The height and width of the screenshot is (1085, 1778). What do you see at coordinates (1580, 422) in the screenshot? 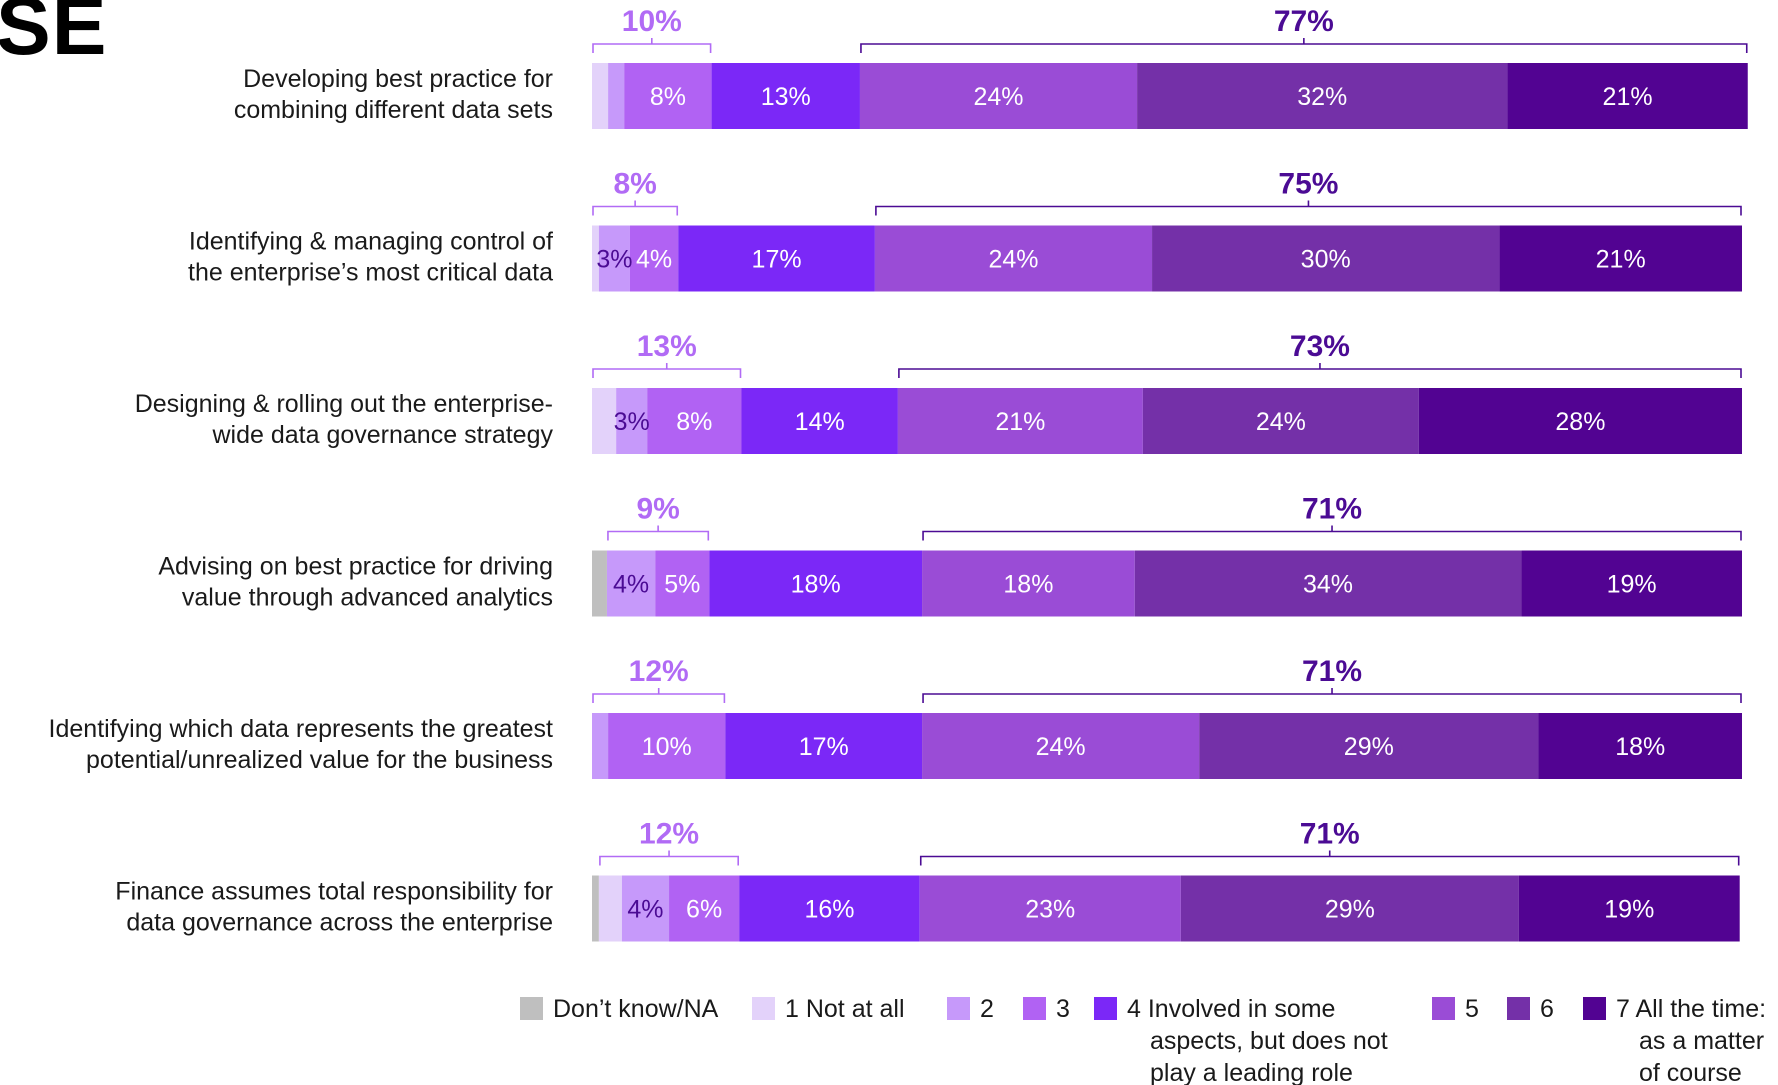
I see `segment-value-label: 28%` at bounding box center [1580, 422].